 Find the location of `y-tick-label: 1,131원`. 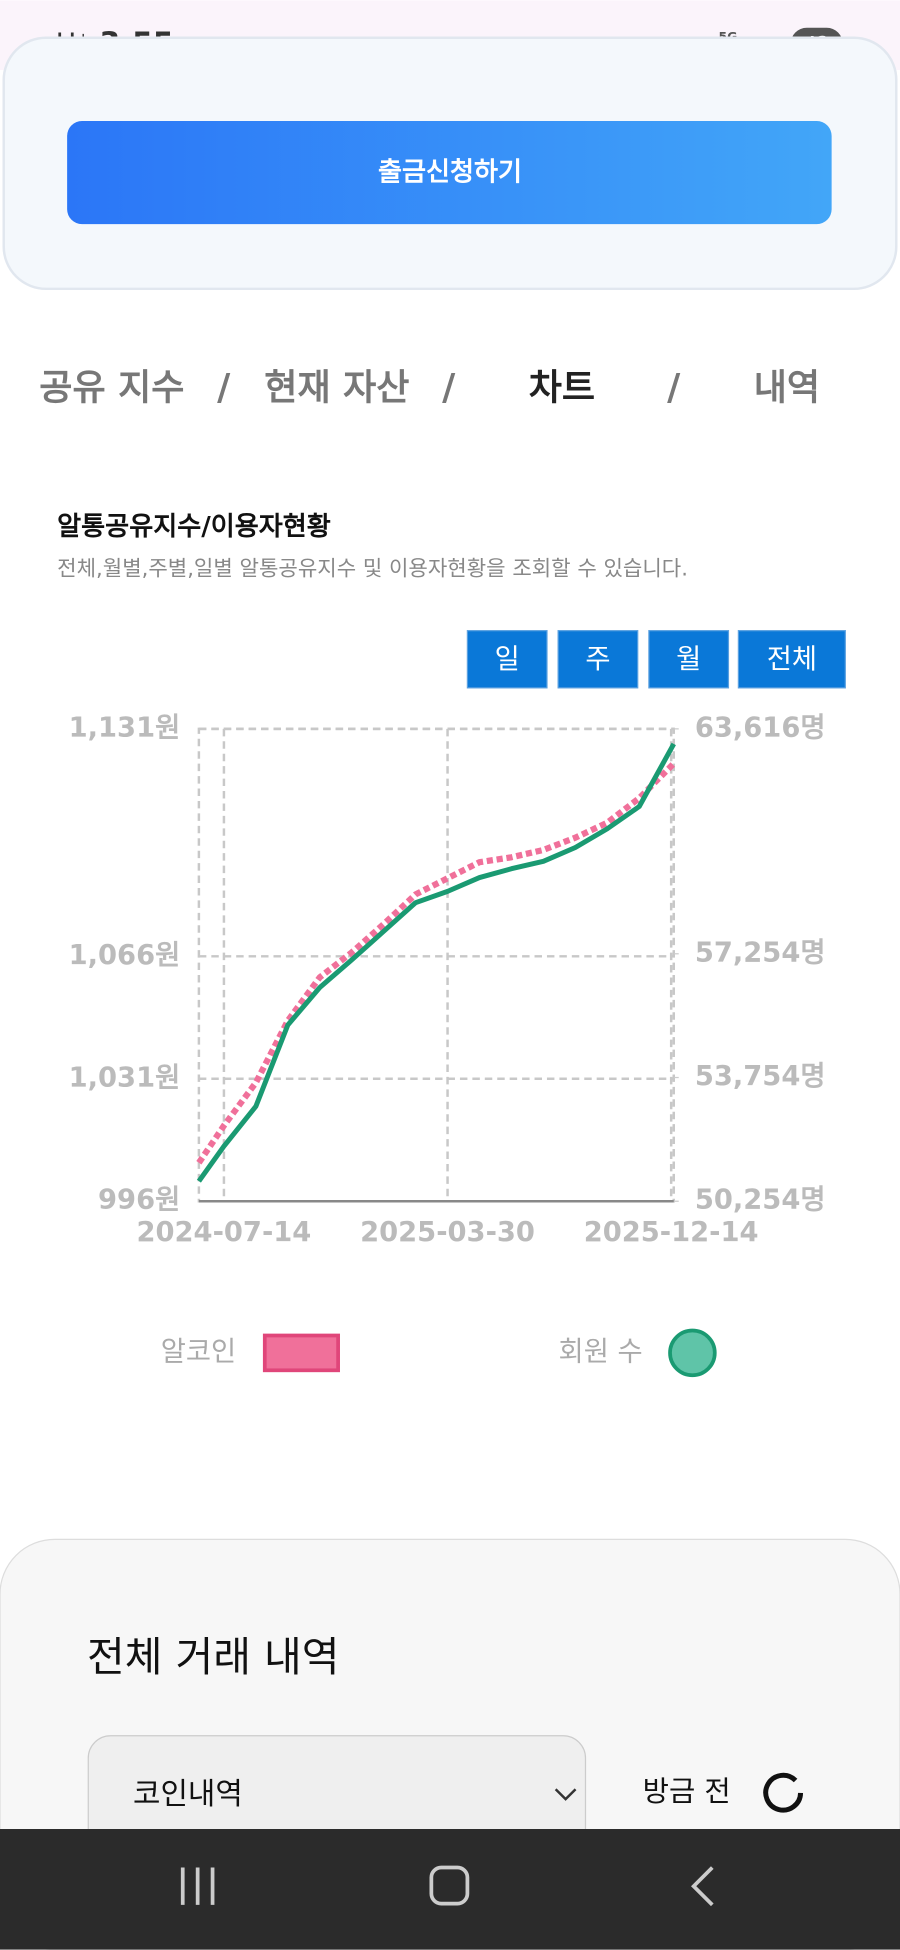

y-tick-label: 1,131원 is located at coordinates (125, 727).